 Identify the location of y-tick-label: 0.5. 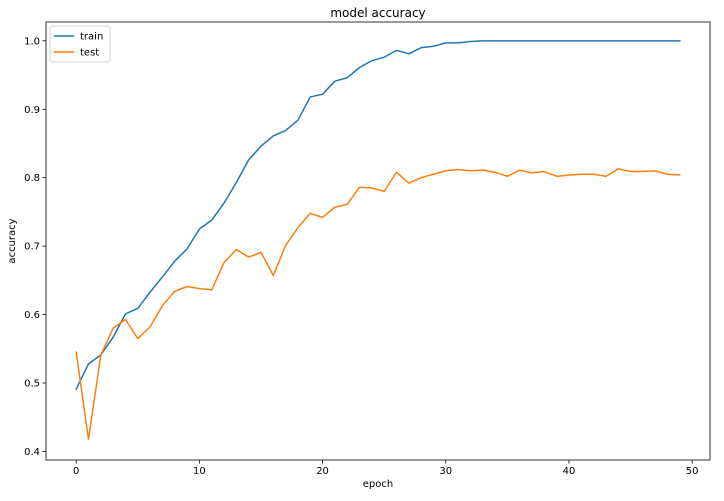
(32, 384).